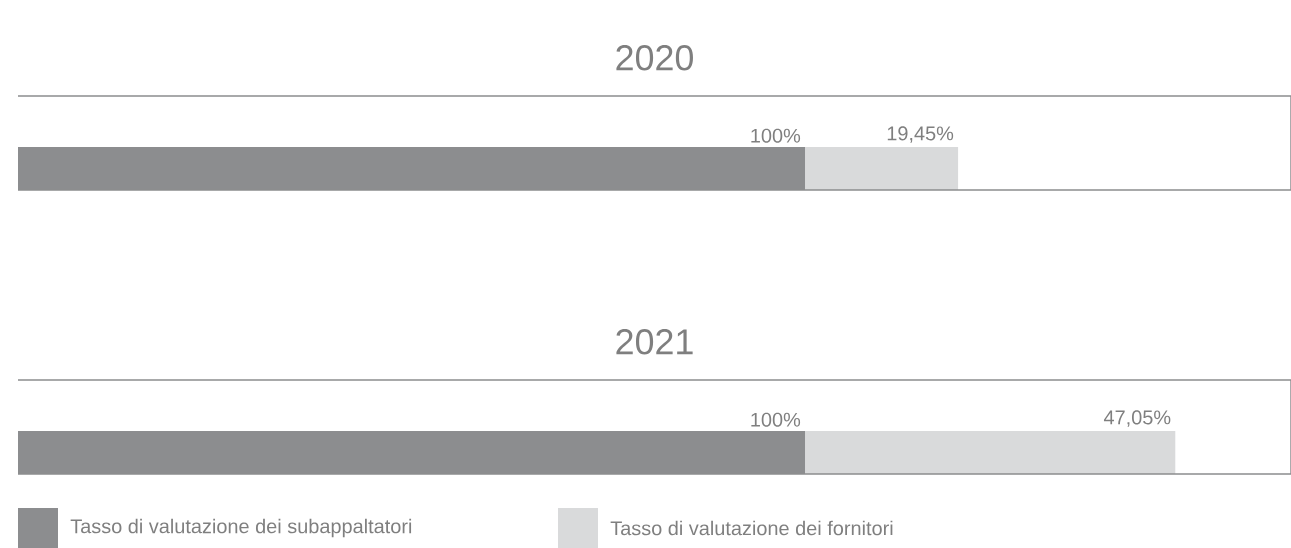 The image size is (1291, 548). I want to click on data-label: 19,45%, so click(920, 134).